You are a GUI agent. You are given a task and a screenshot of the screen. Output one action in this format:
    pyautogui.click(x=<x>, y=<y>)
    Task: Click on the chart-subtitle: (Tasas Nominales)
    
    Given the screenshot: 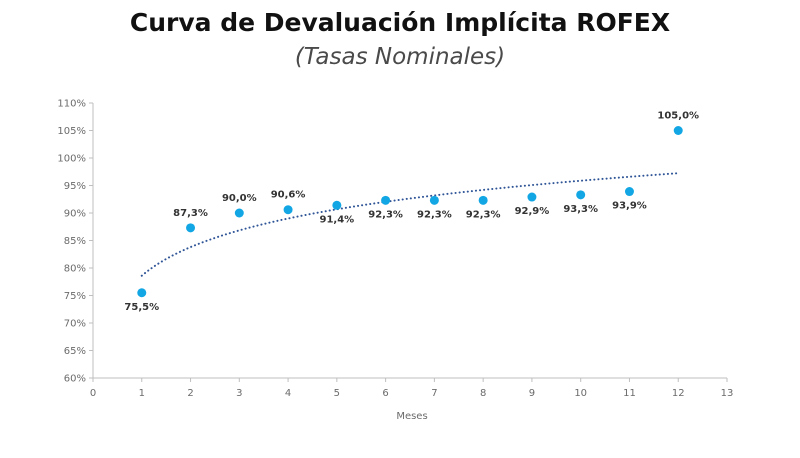 What is the action you would take?
    pyautogui.click(x=400, y=57)
    